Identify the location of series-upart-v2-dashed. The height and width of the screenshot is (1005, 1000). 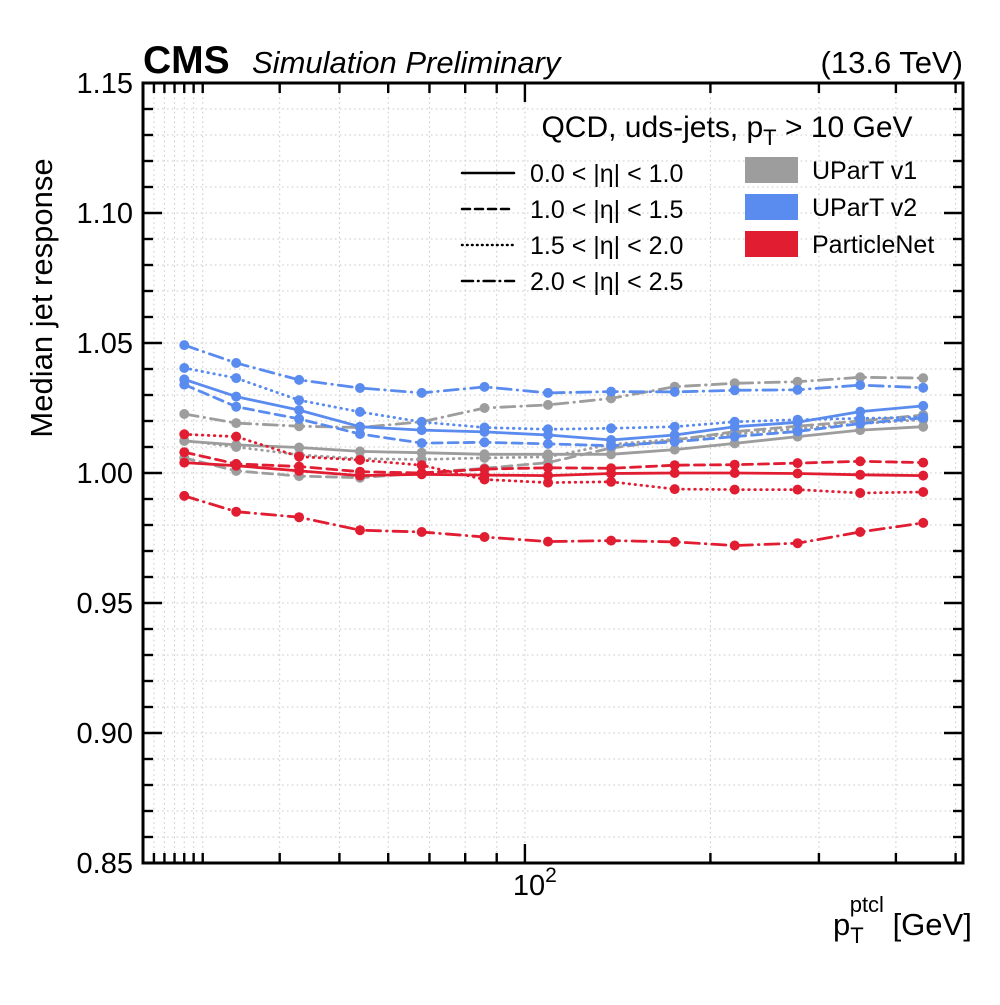
(554, 415).